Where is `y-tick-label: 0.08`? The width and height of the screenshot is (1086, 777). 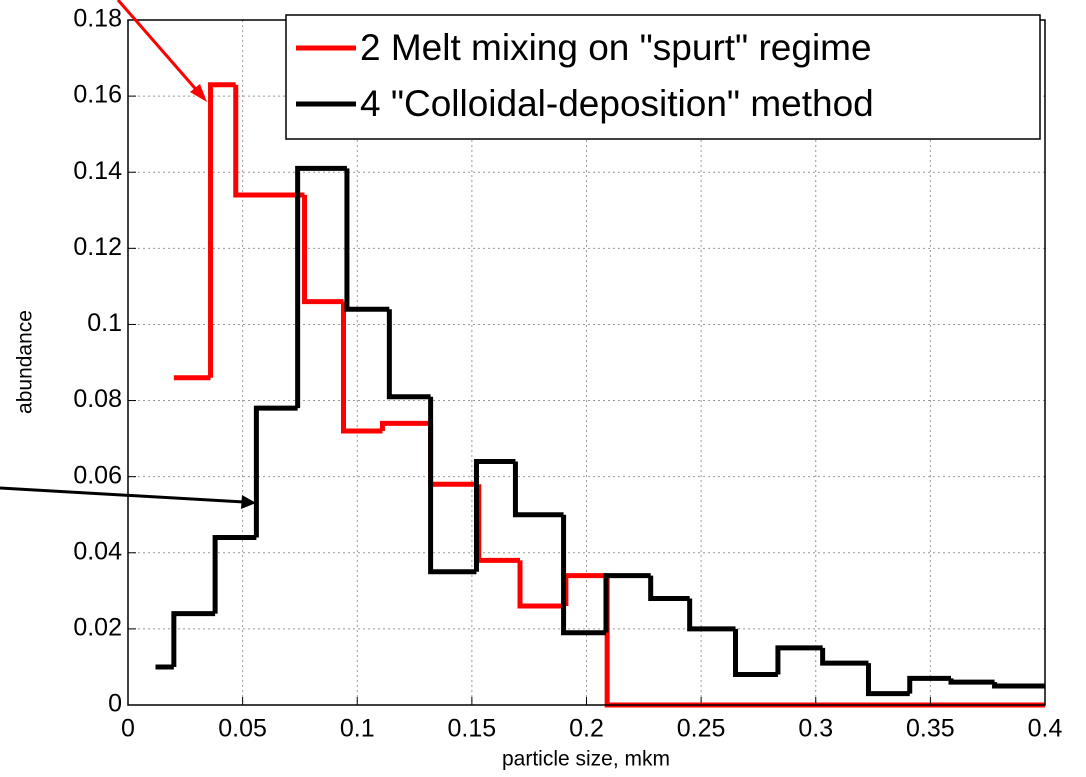
y-tick-label: 0.08 is located at coordinates (97, 399).